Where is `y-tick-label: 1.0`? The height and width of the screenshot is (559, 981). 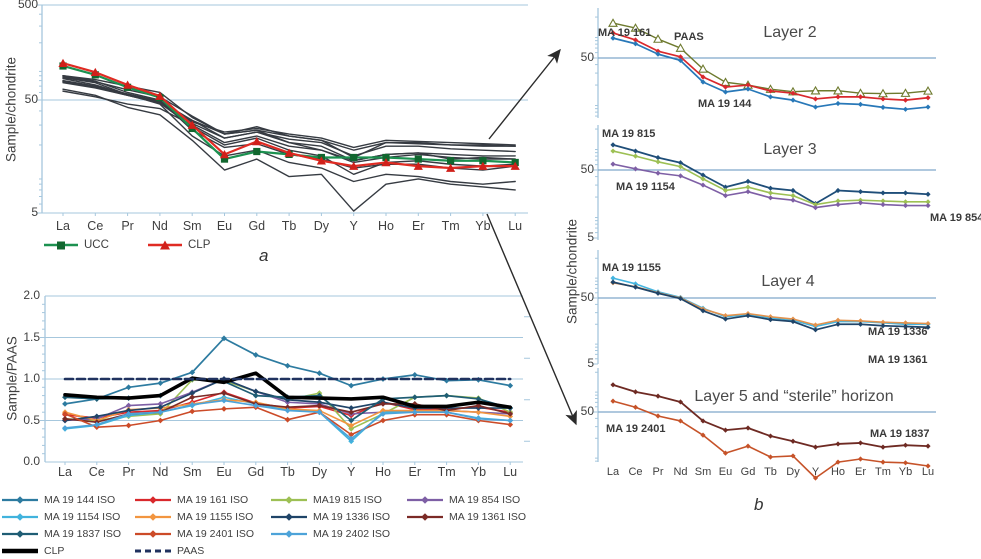 y-tick-label: 1.0 is located at coordinates (31, 378).